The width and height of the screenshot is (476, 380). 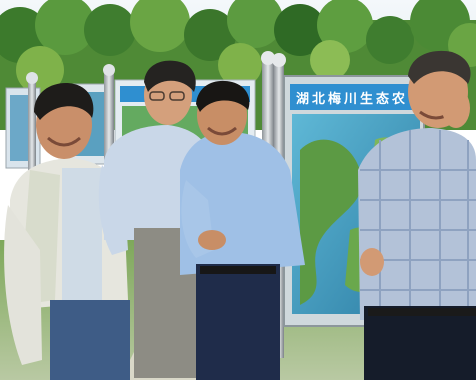 I want to click on sign-title: 湖北梅川生态农, so click(x=352, y=99).